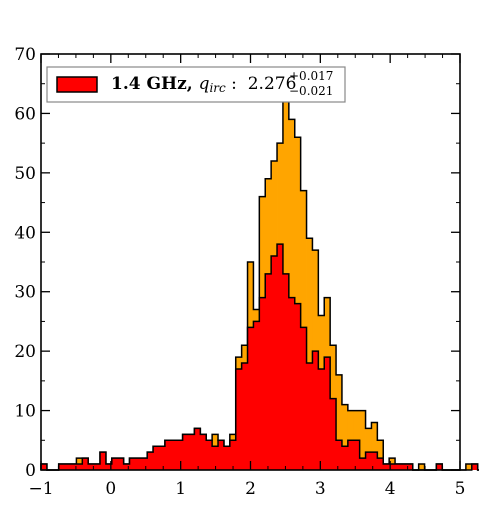 The height and width of the screenshot is (514, 479). What do you see at coordinates (180, 489) in the screenshot?
I see `x-tick-label: 1` at bounding box center [180, 489].